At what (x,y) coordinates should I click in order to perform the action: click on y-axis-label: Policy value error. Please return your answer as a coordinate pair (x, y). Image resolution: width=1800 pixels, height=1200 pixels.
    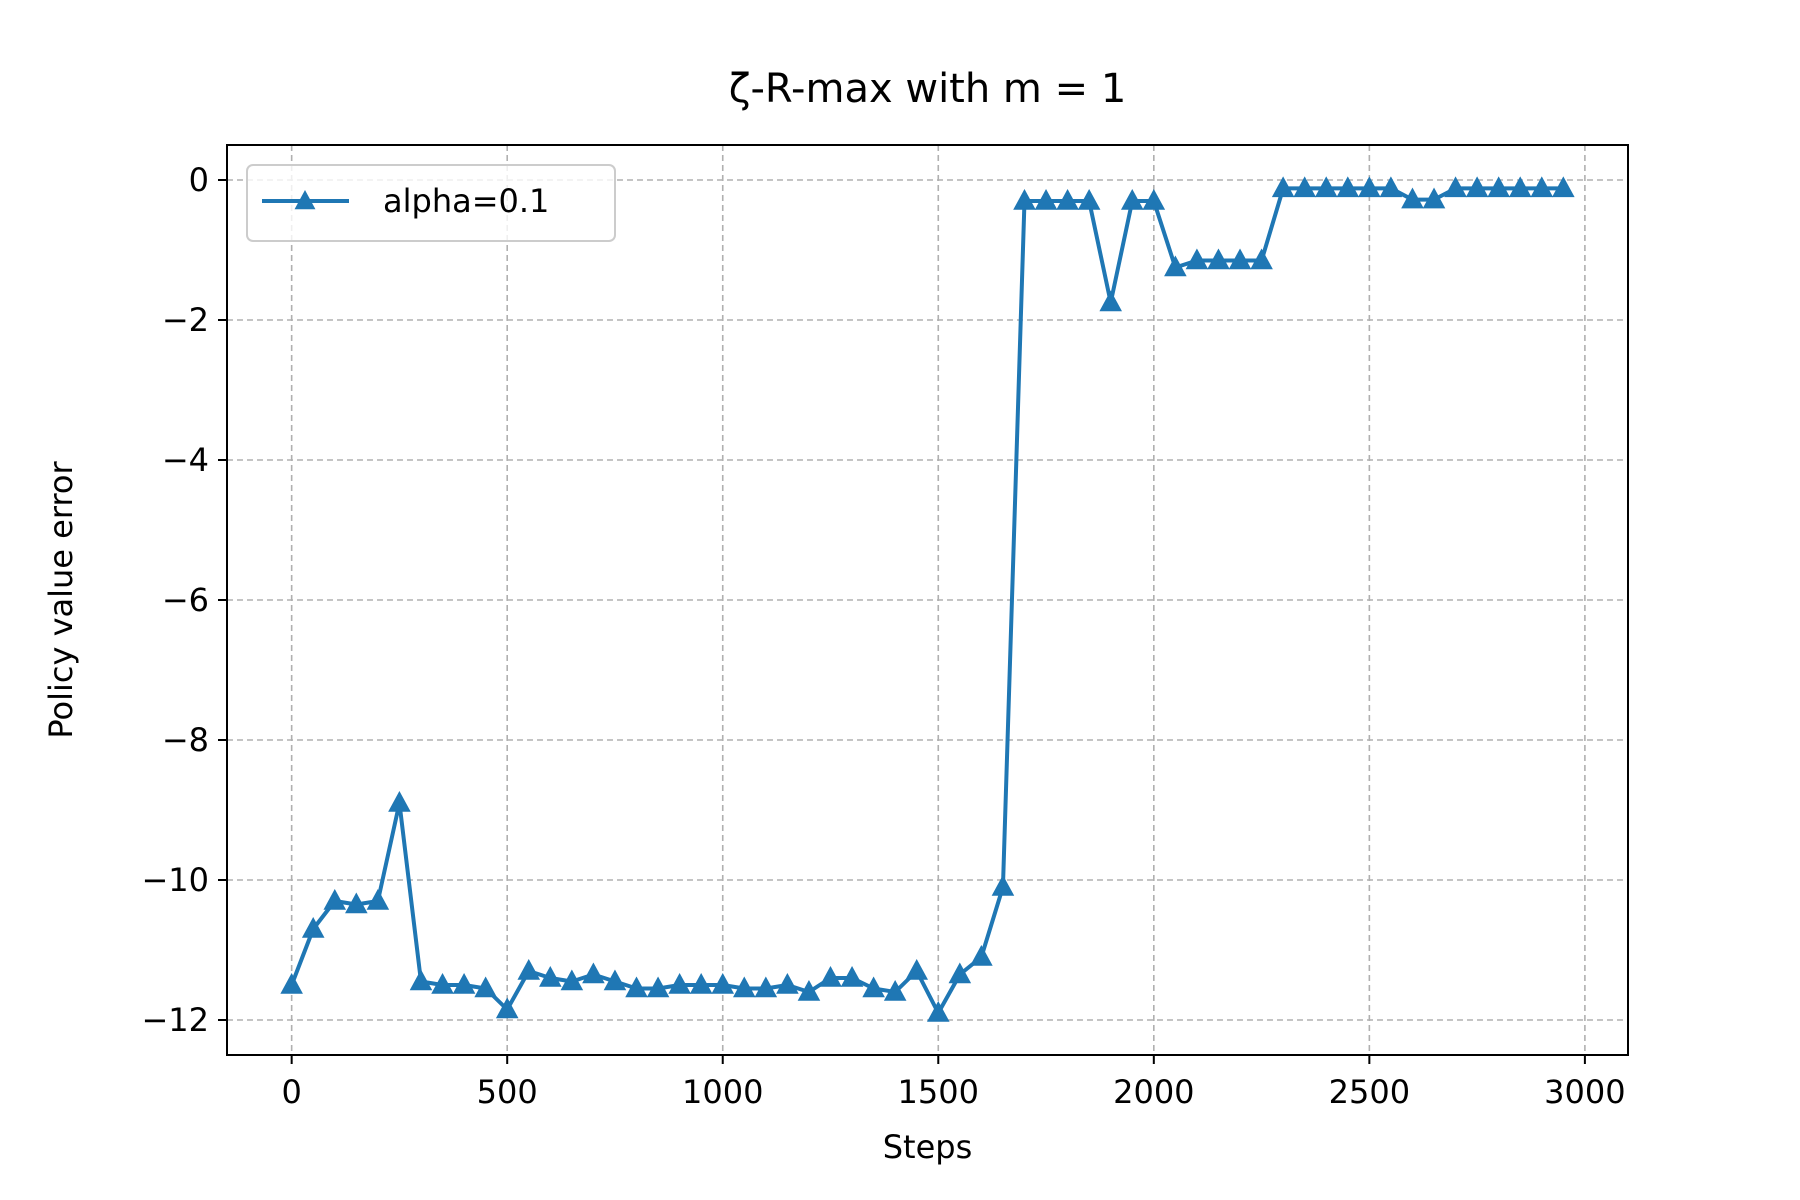
    Looking at the image, I should click on (61, 600).